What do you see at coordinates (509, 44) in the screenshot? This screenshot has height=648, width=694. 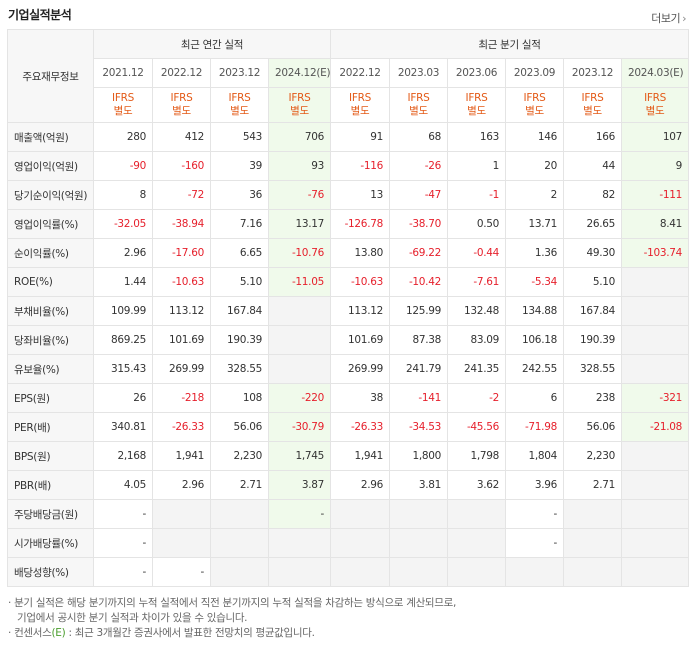 I see `quarter-header: 최근 분기 실적` at bounding box center [509, 44].